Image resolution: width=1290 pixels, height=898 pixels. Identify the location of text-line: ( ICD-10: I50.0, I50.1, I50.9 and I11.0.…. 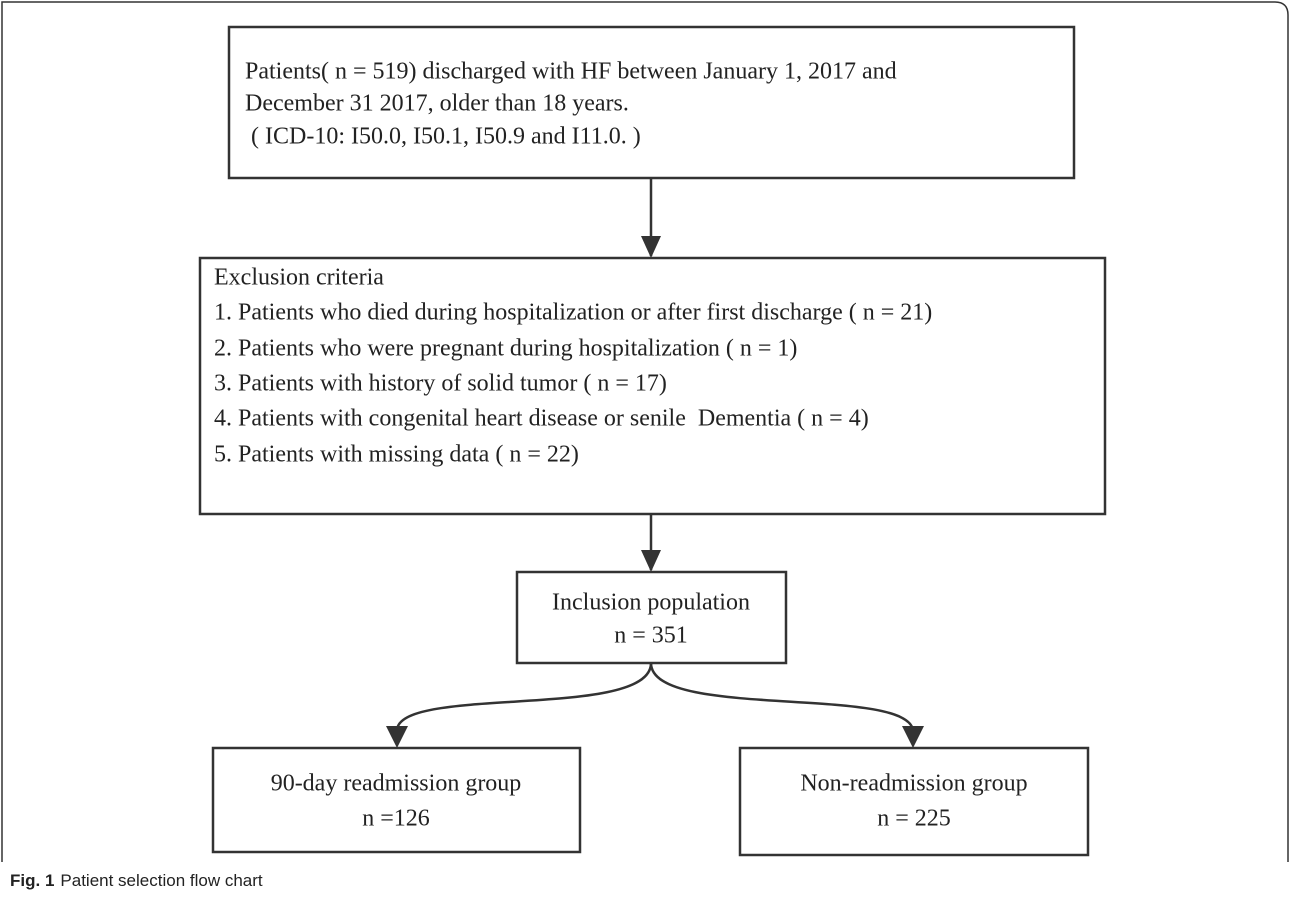
(443, 137).